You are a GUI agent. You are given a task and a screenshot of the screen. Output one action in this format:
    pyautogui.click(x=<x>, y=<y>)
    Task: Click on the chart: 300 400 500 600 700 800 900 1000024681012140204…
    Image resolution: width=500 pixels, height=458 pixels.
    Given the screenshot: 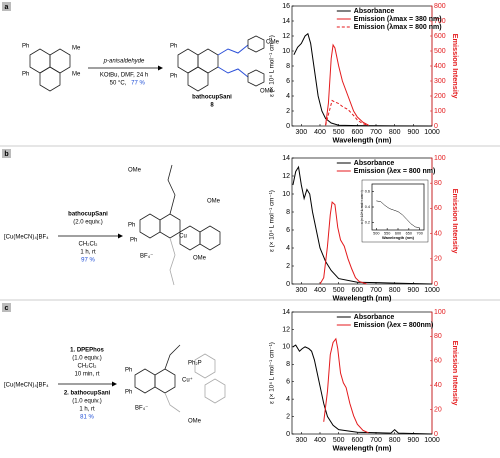 What is the action you would take?
    pyautogui.click(x=364, y=381)
    